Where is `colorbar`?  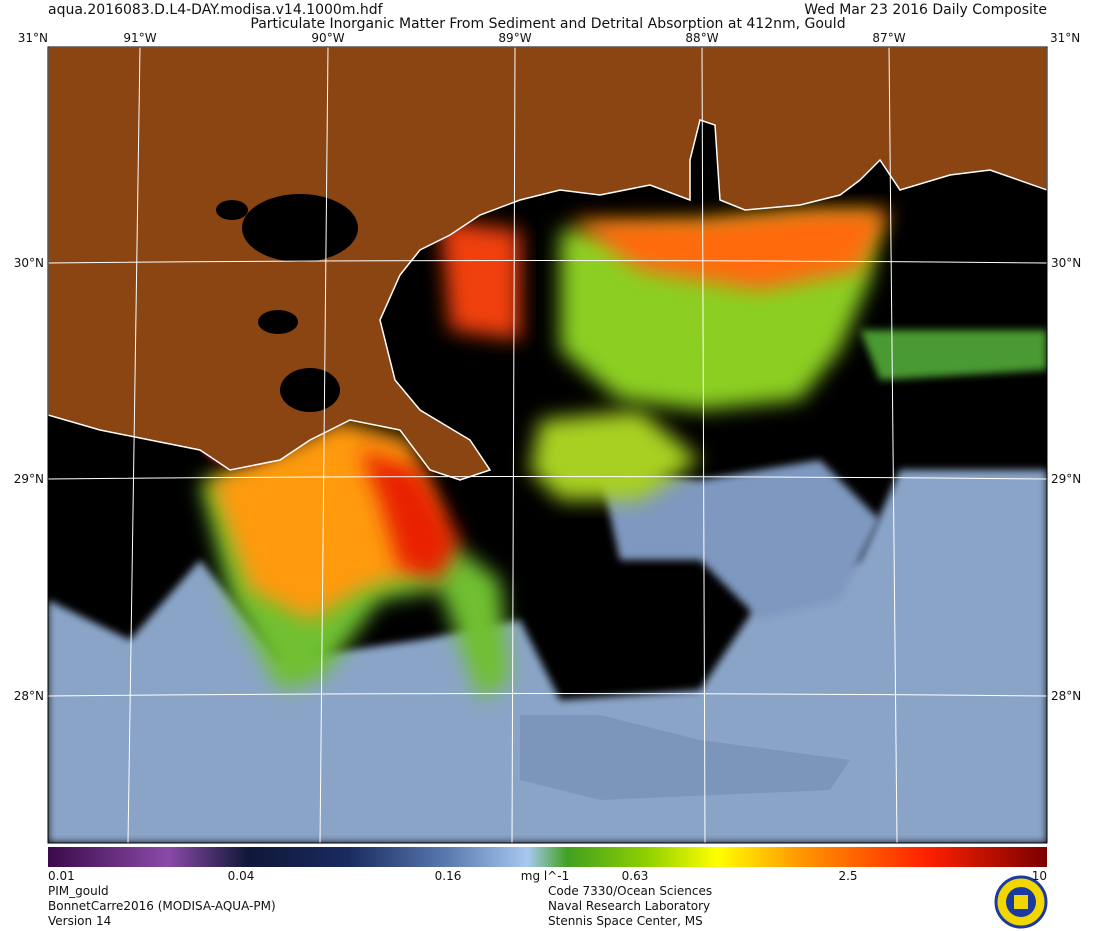 colorbar is located at coordinates (547, 857).